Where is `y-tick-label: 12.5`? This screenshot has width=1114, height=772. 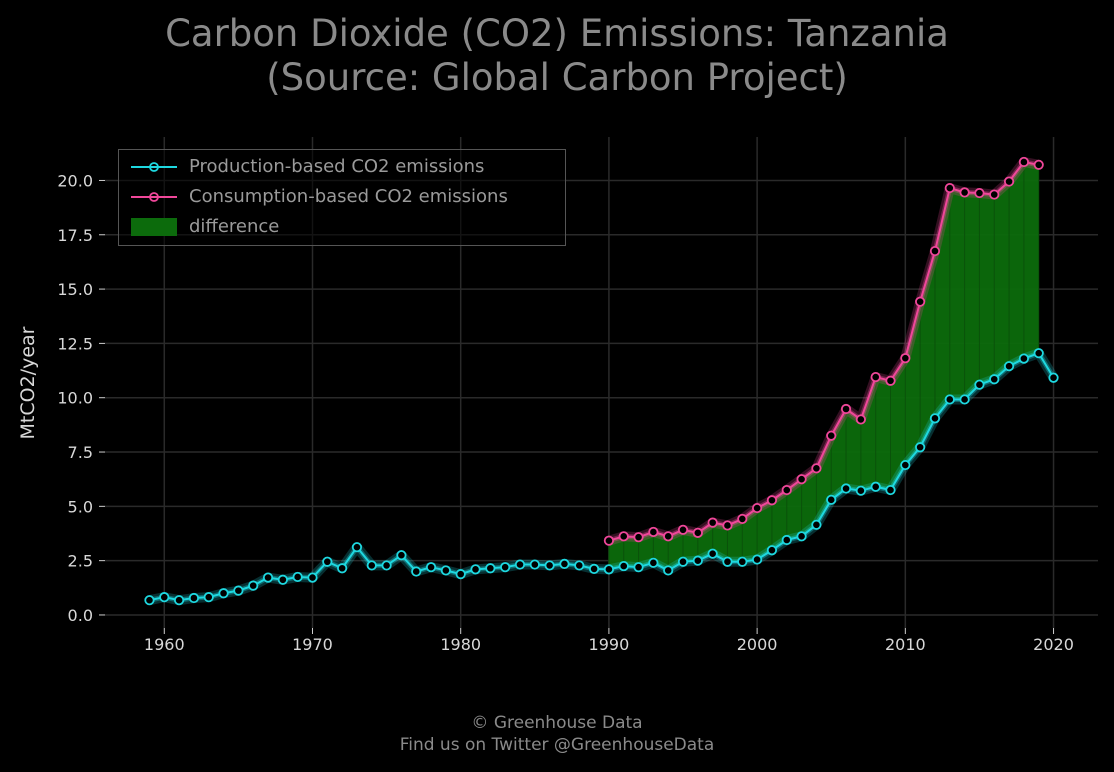
y-tick-label: 12.5 is located at coordinates (75, 343).